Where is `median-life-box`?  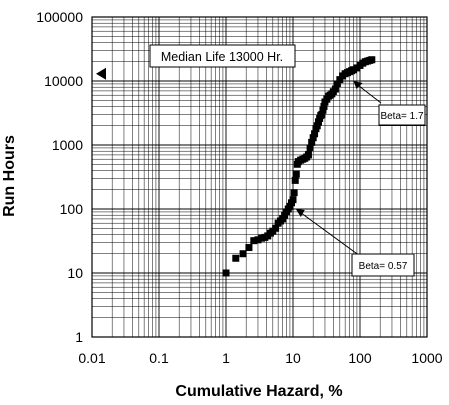 median-life-box is located at coordinates (222, 56).